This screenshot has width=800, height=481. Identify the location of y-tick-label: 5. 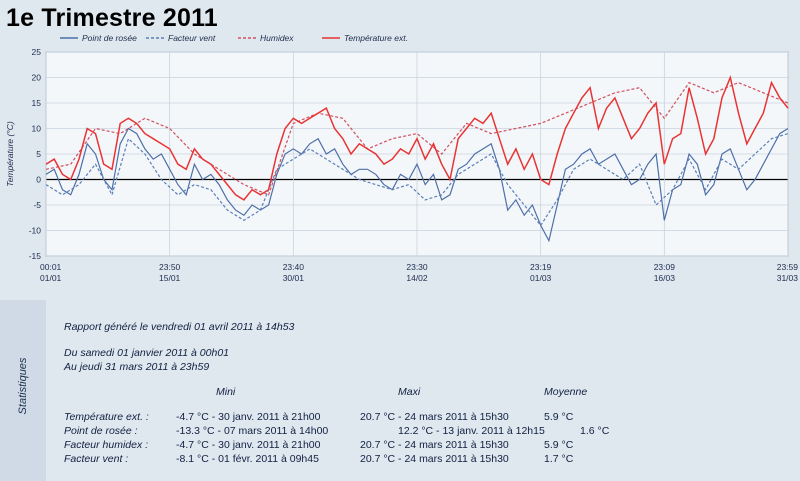
(38, 154).